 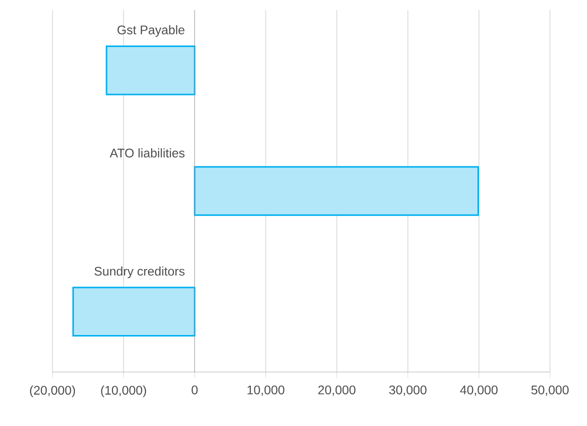 What do you see at coordinates (479, 391) in the screenshot?
I see `x-tick-label: 40,000` at bounding box center [479, 391].